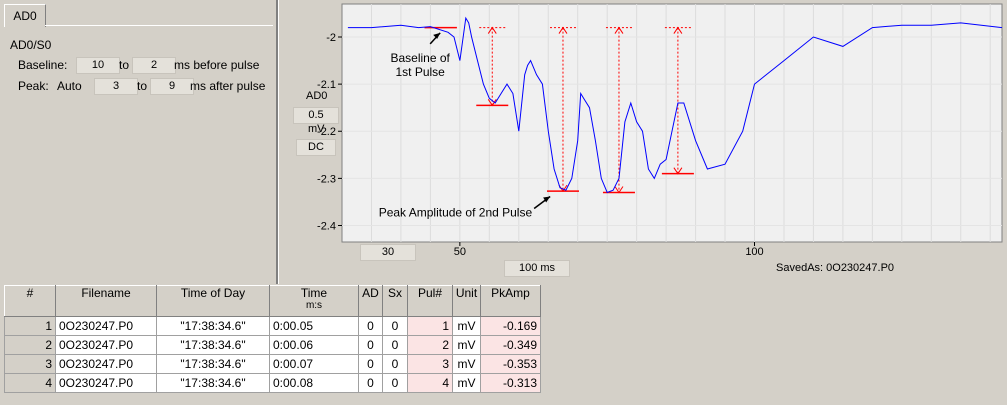 This screenshot has height=405, width=1007. I want to click on peak-to-label: to, so click(142, 86).